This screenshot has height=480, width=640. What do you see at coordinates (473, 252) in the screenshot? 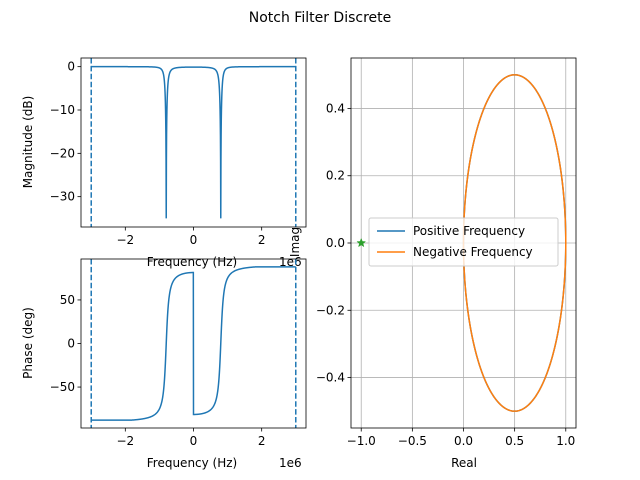
I see `legend-label-negative: Negative Frequency` at bounding box center [473, 252].